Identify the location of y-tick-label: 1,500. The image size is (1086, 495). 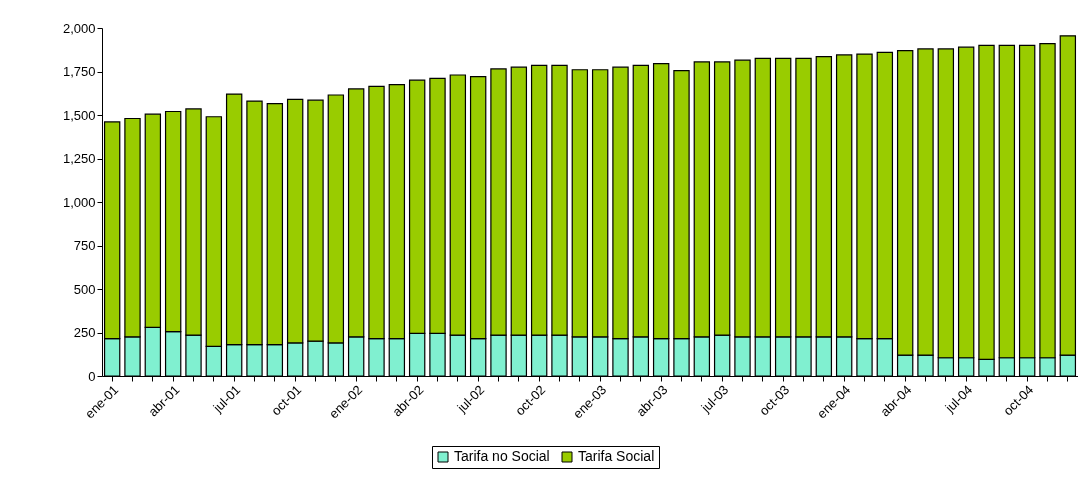
(79, 115).